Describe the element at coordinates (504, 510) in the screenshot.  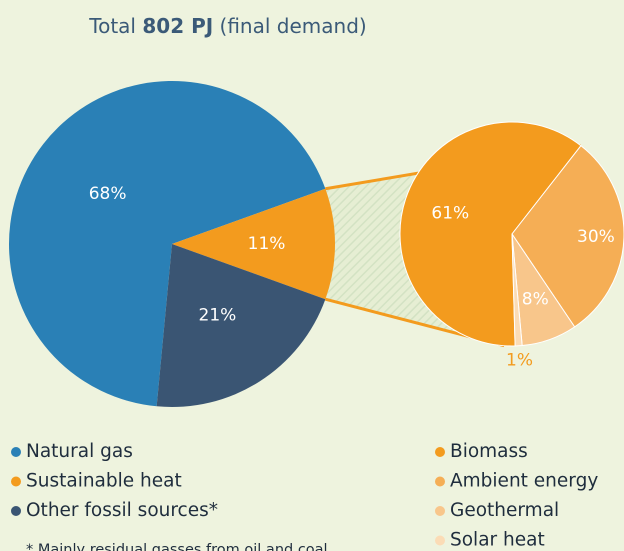
I see `legend-label: Geothermal` at that location.